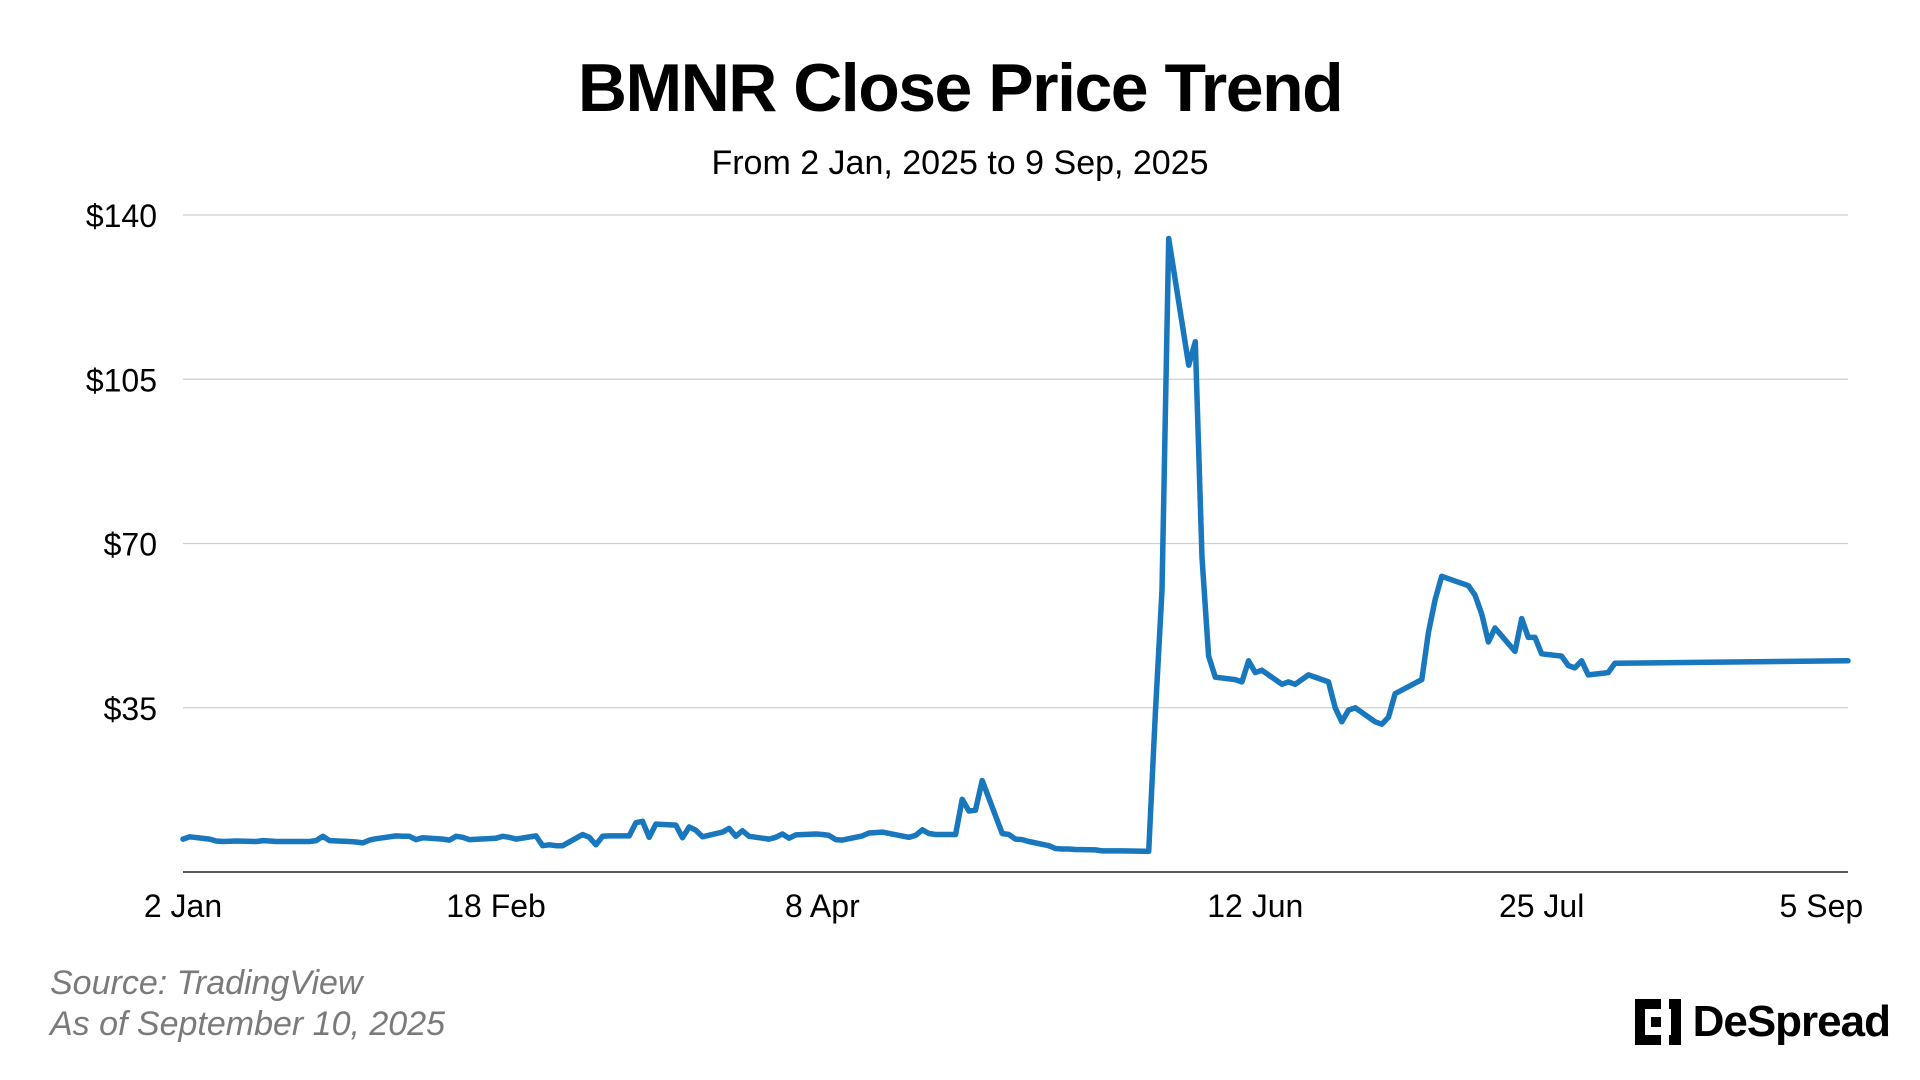 This screenshot has width=1920, height=1080. I want to click on chart-subtitle: From 2 Jan, 2025 to 9 Sep, 2025, so click(960, 163).